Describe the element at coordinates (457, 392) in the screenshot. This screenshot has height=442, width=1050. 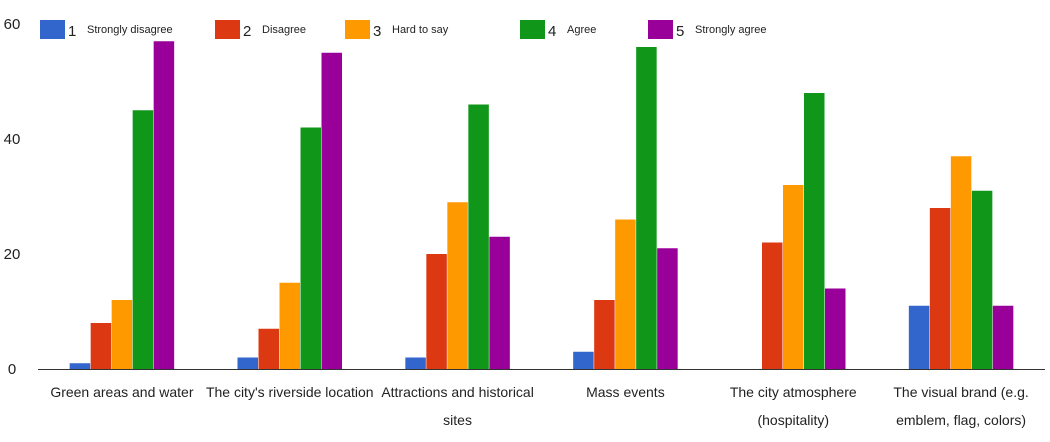
I see `x-category-label: Attractions and historical` at that location.